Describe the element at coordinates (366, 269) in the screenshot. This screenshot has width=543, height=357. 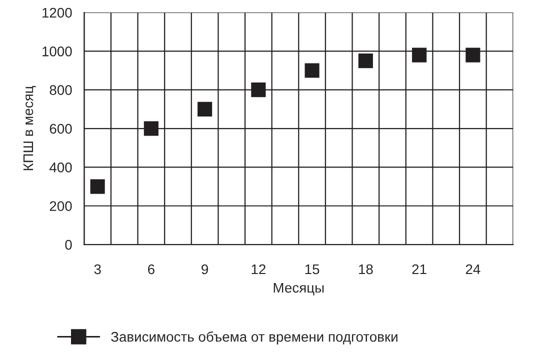
I see `x-tick-label: 18` at that location.